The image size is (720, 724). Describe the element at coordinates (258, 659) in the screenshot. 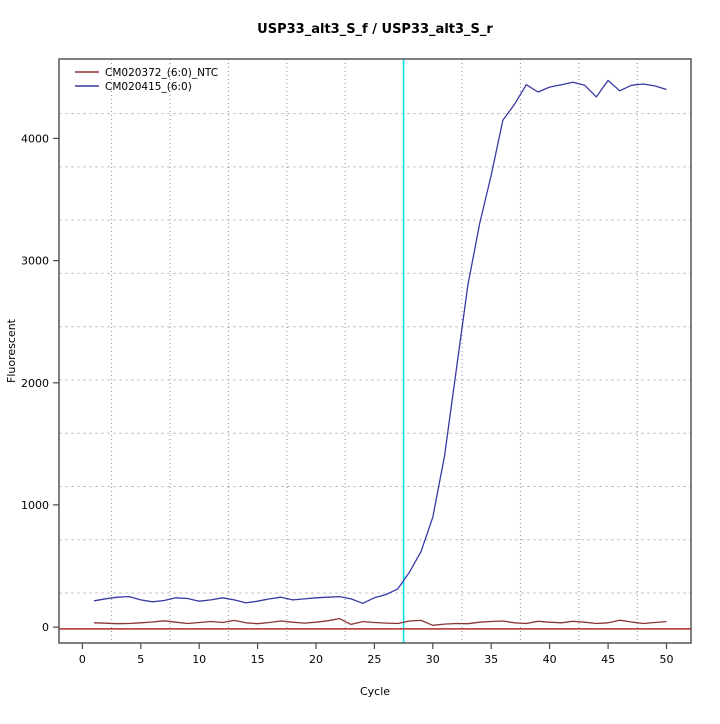

I see `x-tick-label: 15` at that location.